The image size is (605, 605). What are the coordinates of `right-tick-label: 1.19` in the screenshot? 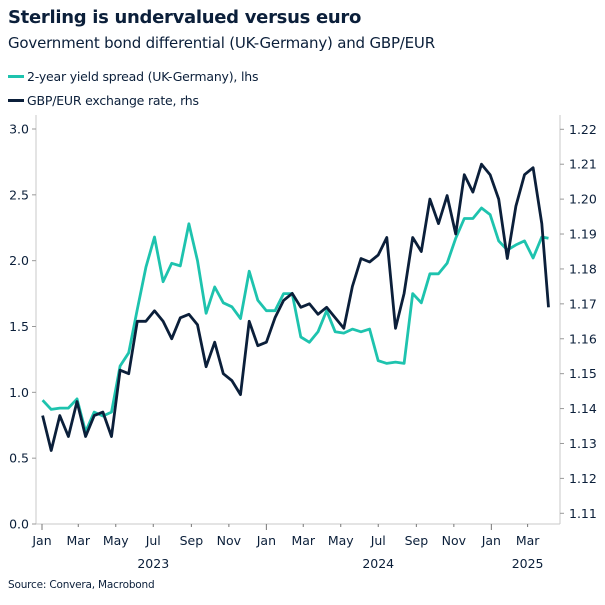 It's located at (583, 234).